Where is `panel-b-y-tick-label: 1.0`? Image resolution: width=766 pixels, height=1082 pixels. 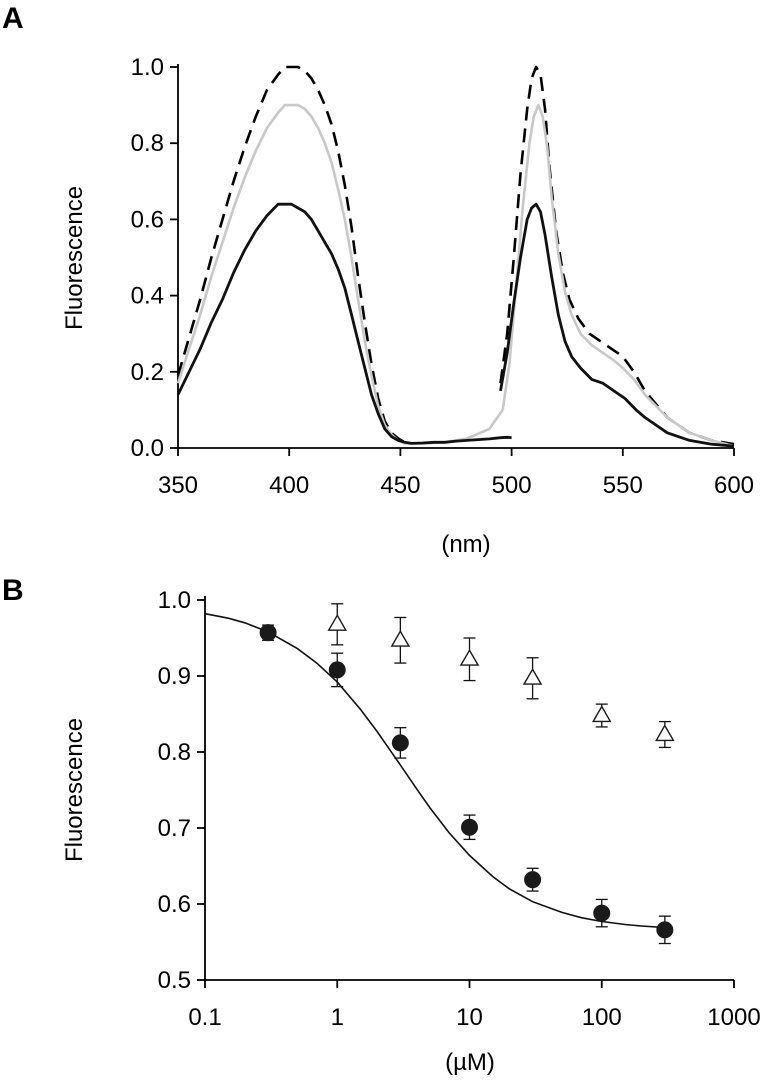 panel-b-y-tick-label: 1.0 is located at coordinates (174, 600).